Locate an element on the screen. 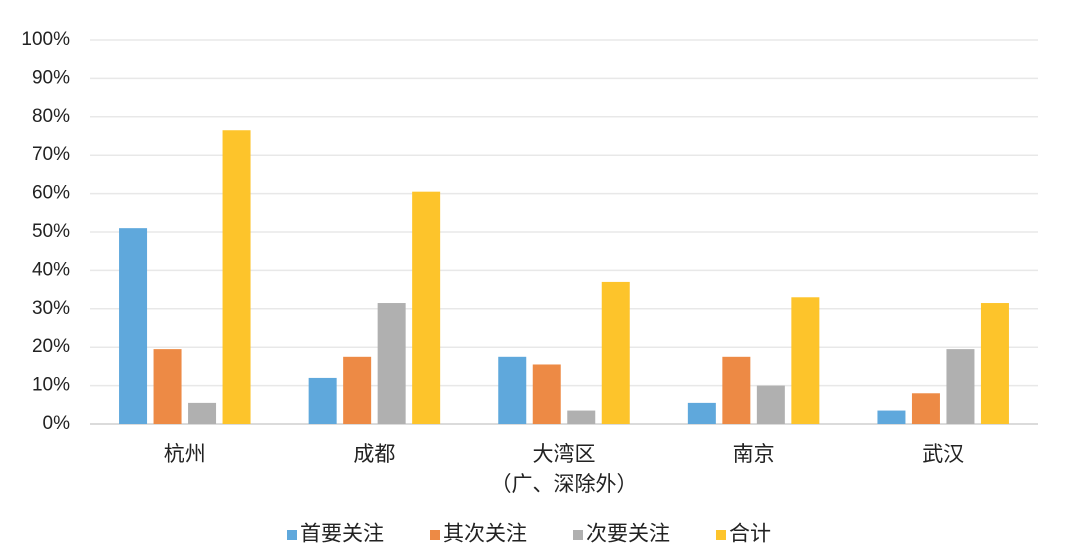 The height and width of the screenshot is (560, 1080). y-tick-label: 90% is located at coordinates (51, 77).